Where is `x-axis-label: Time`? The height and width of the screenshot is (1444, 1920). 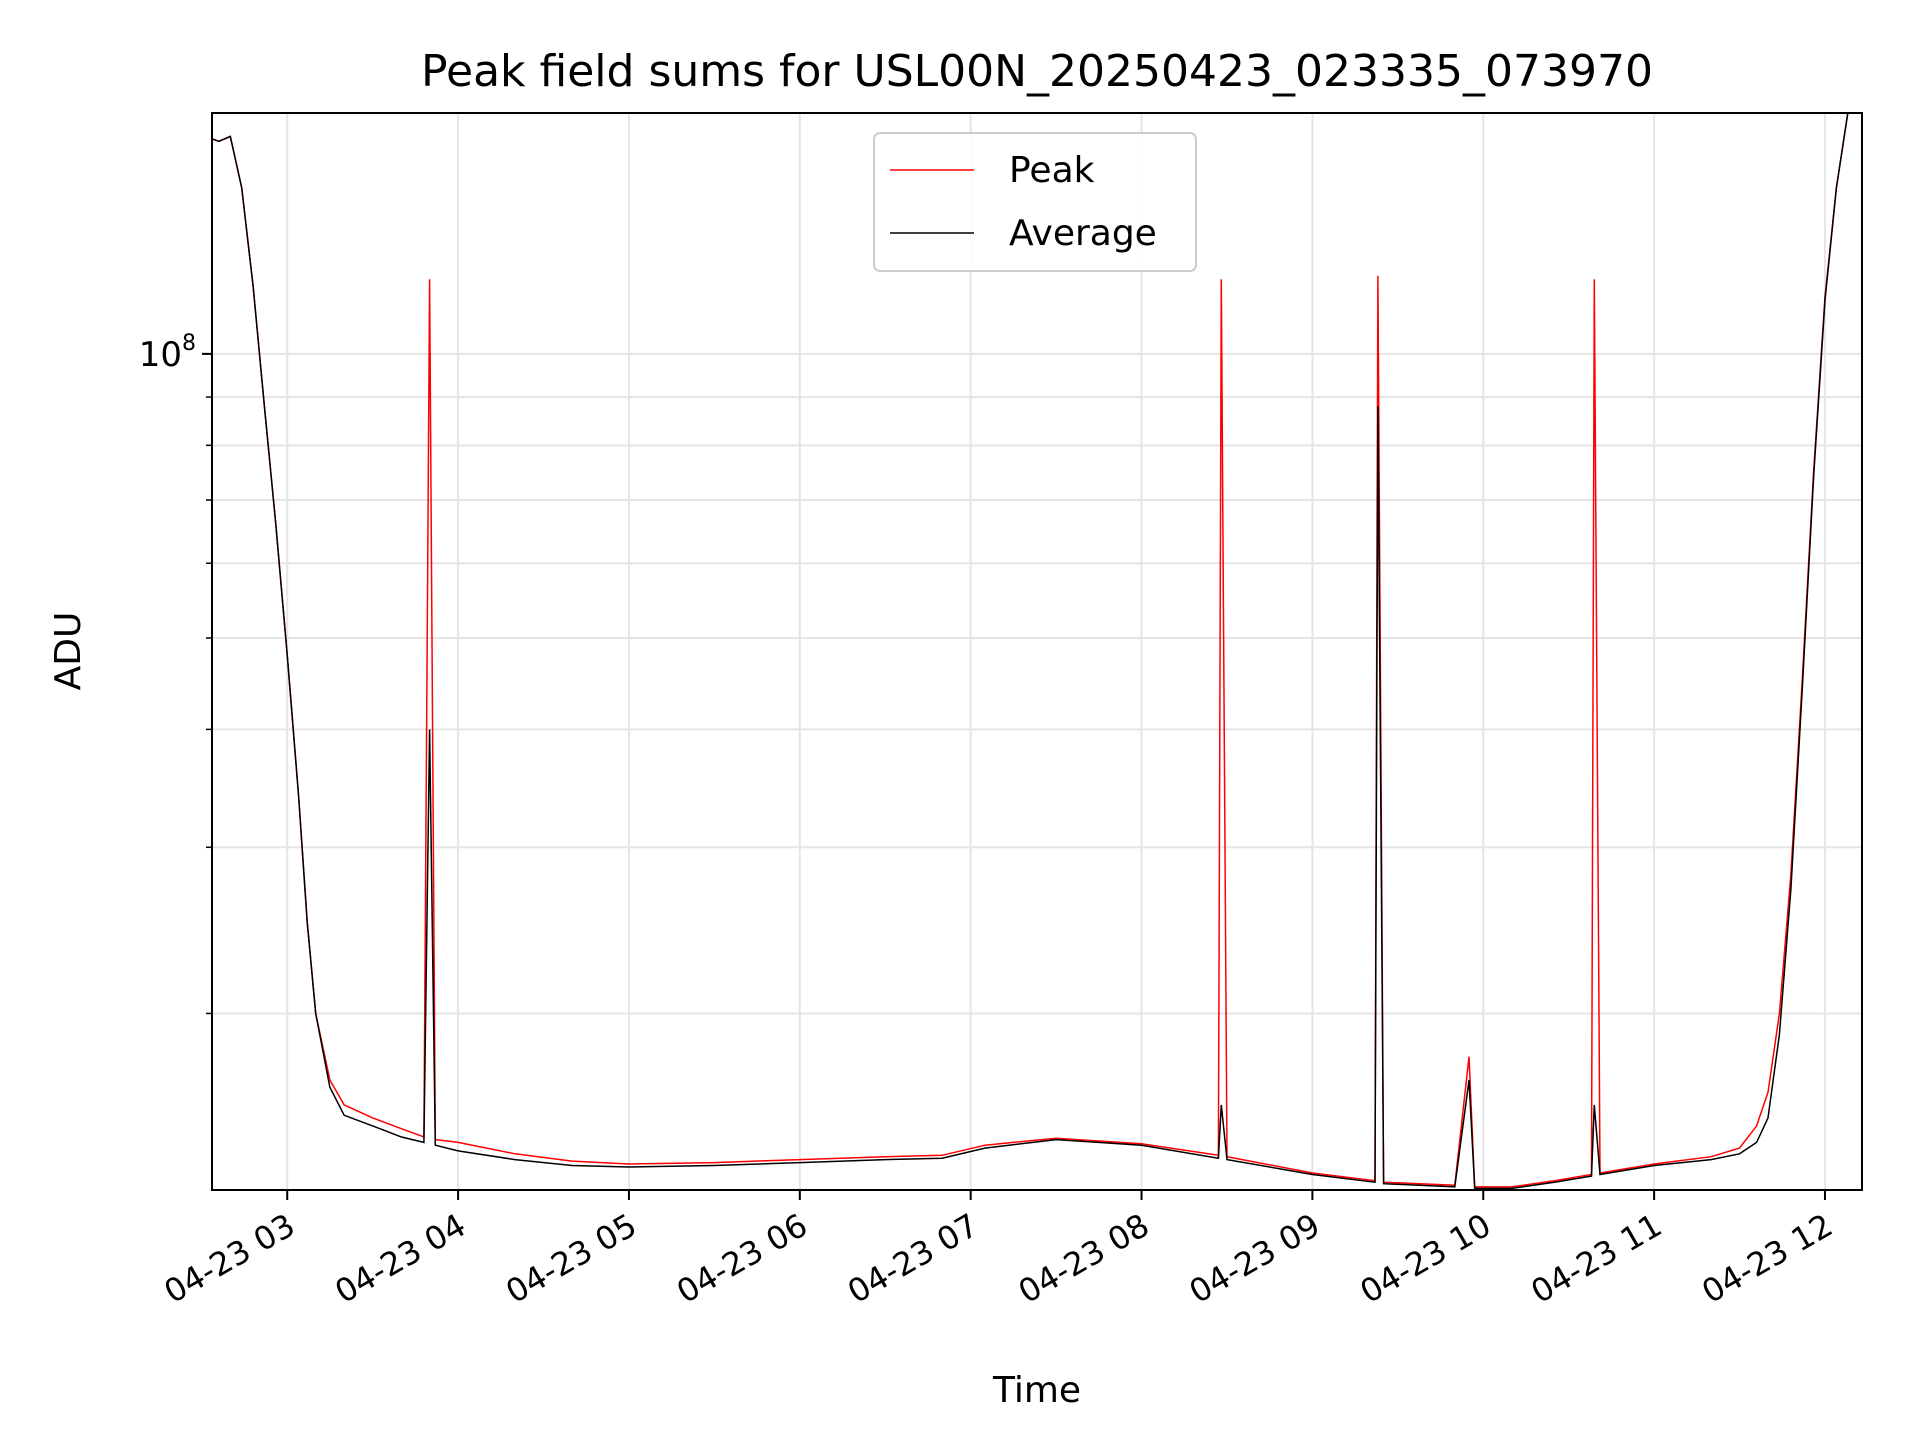
x-axis-label: Time is located at coordinates (1036, 1390).